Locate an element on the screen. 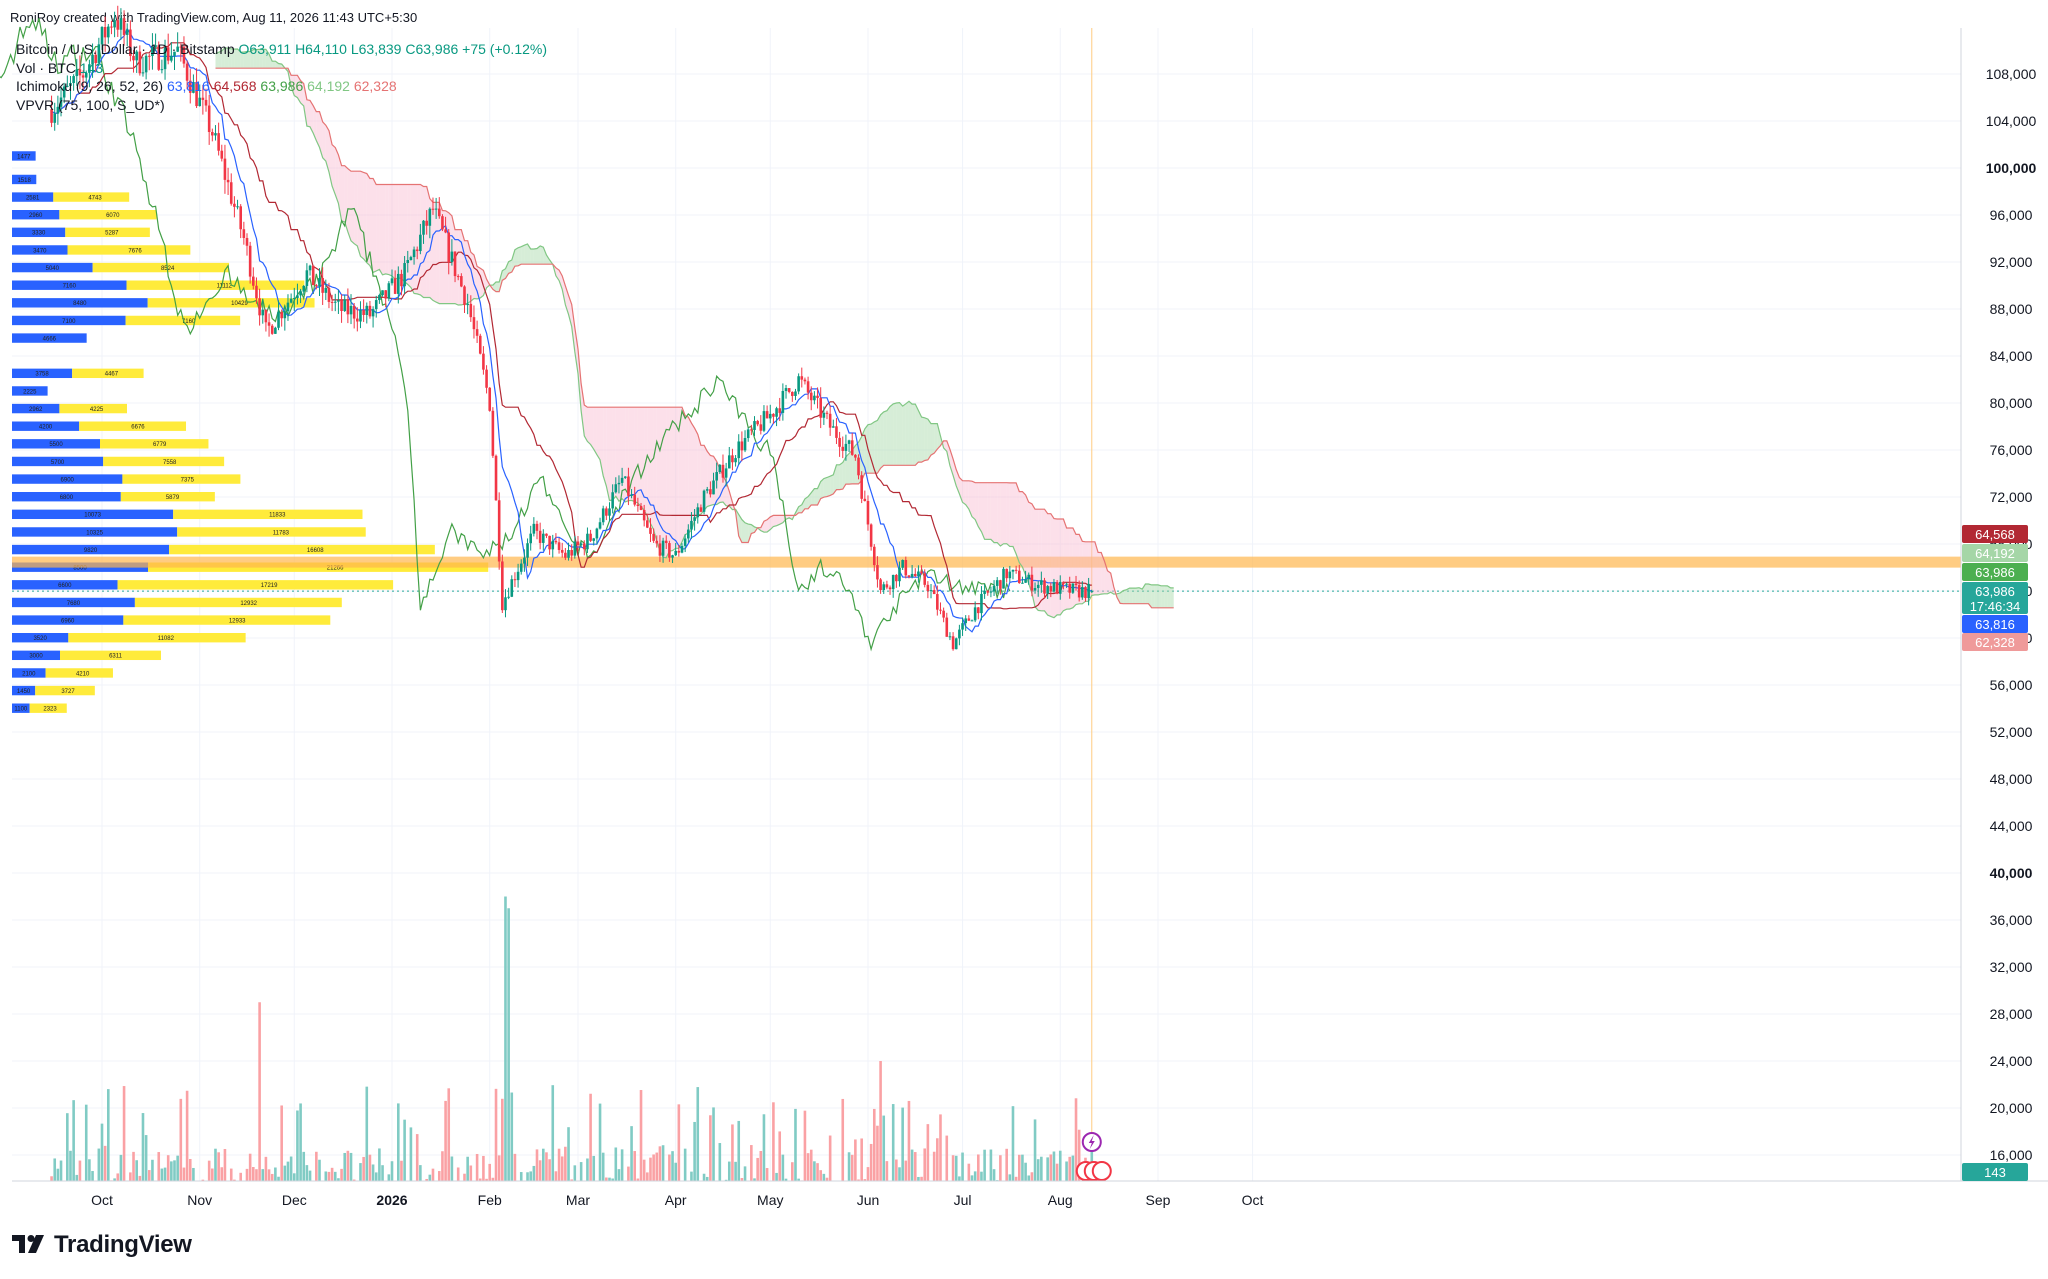  legend-vpvr-row: VPVR (75, 100, S_UD*) is located at coordinates (281, 105).